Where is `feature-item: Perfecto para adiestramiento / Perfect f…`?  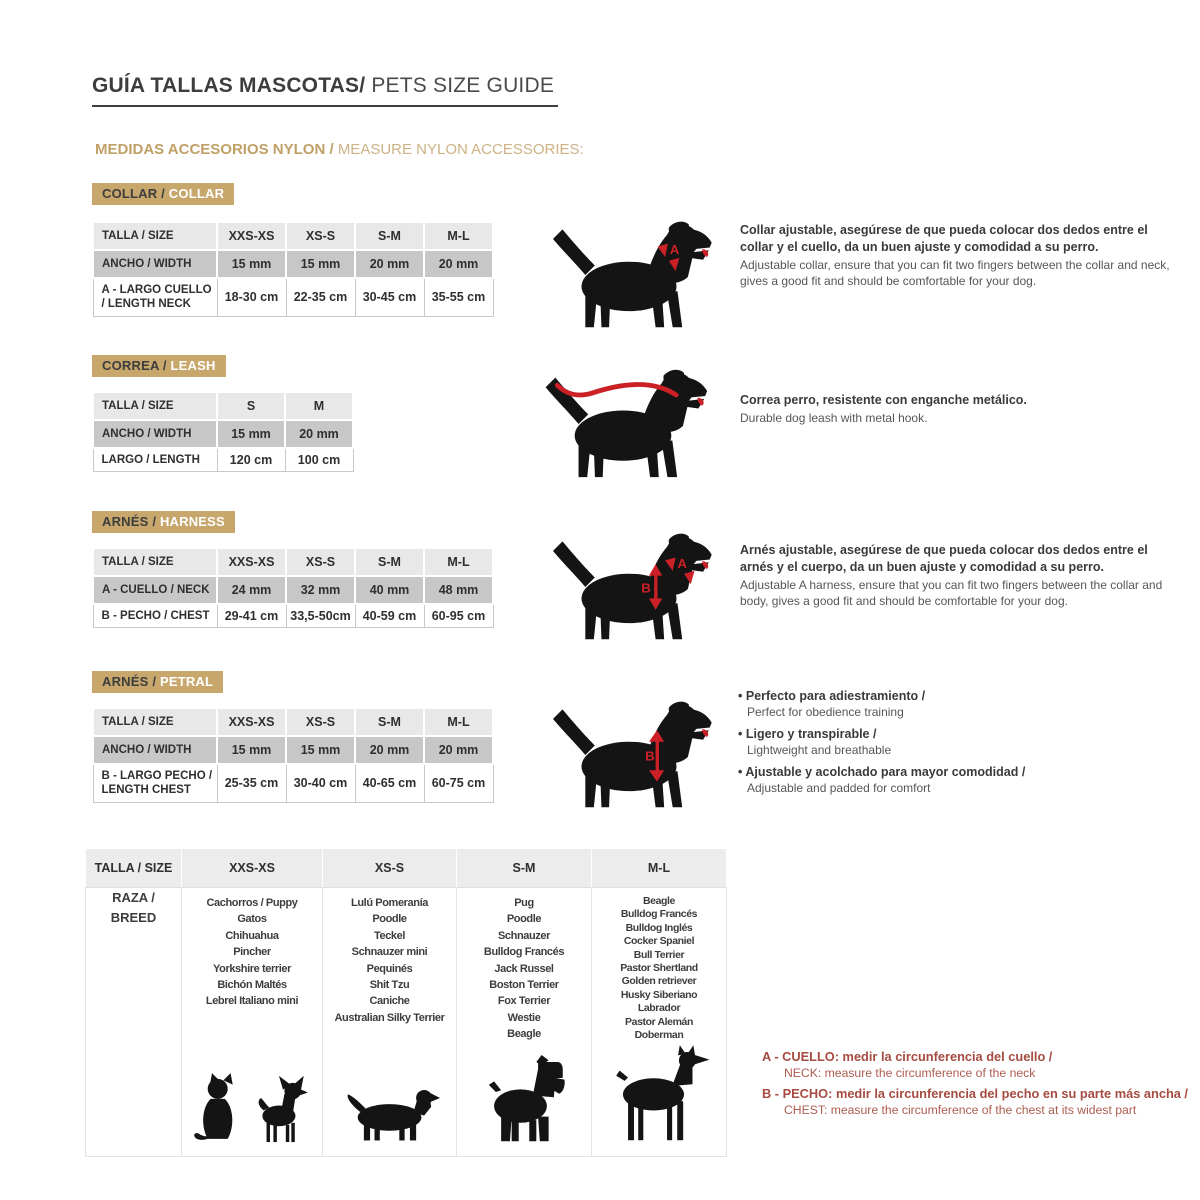
feature-item: Perfecto para adiestramiento / Perfect f… is located at coordinates (958, 704).